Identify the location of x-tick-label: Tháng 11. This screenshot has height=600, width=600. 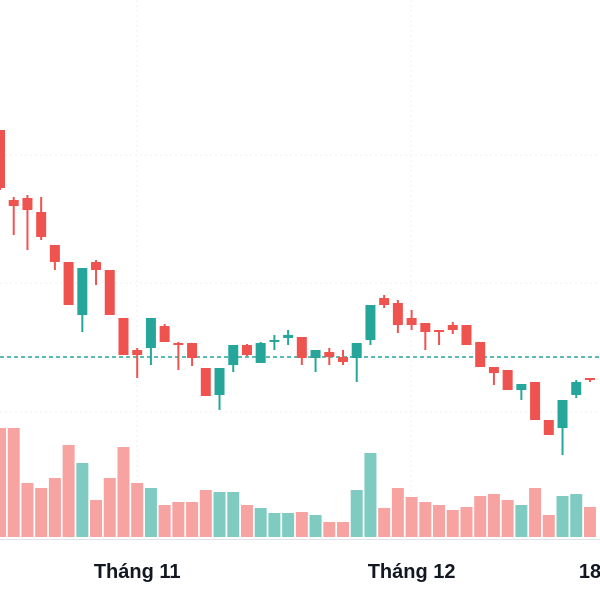
(137, 572).